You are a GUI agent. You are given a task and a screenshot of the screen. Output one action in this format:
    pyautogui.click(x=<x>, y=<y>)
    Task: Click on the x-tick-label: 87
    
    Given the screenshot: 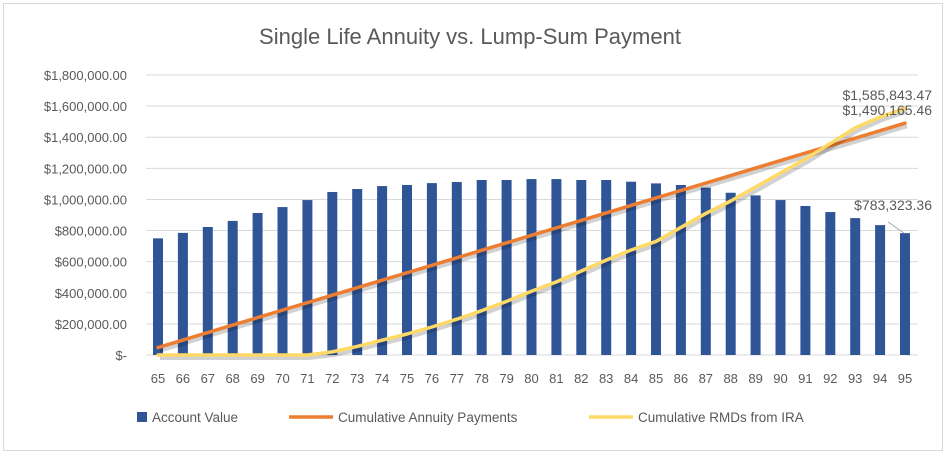 What is the action you would take?
    pyautogui.click(x=706, y=378)
    